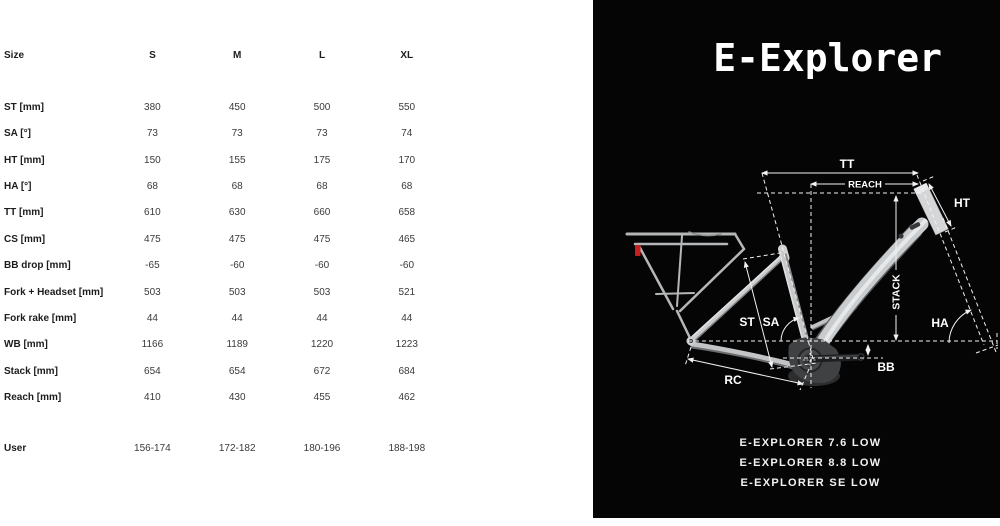 Image resolution: width=1000 pixels, height=526 pixels. I want to click on table-header-row: Size S M L XL, so click(226, 56).